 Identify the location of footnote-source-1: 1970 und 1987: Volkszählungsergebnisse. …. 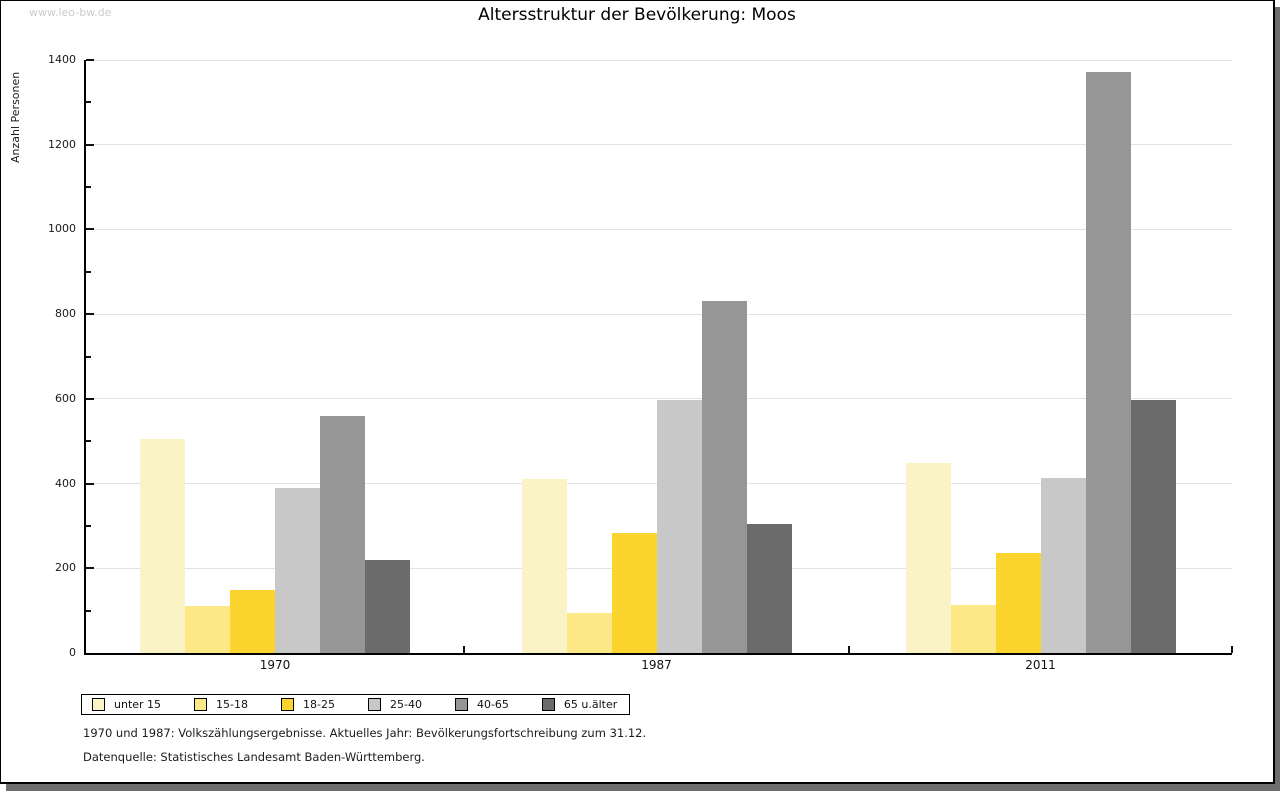
(365, 733).